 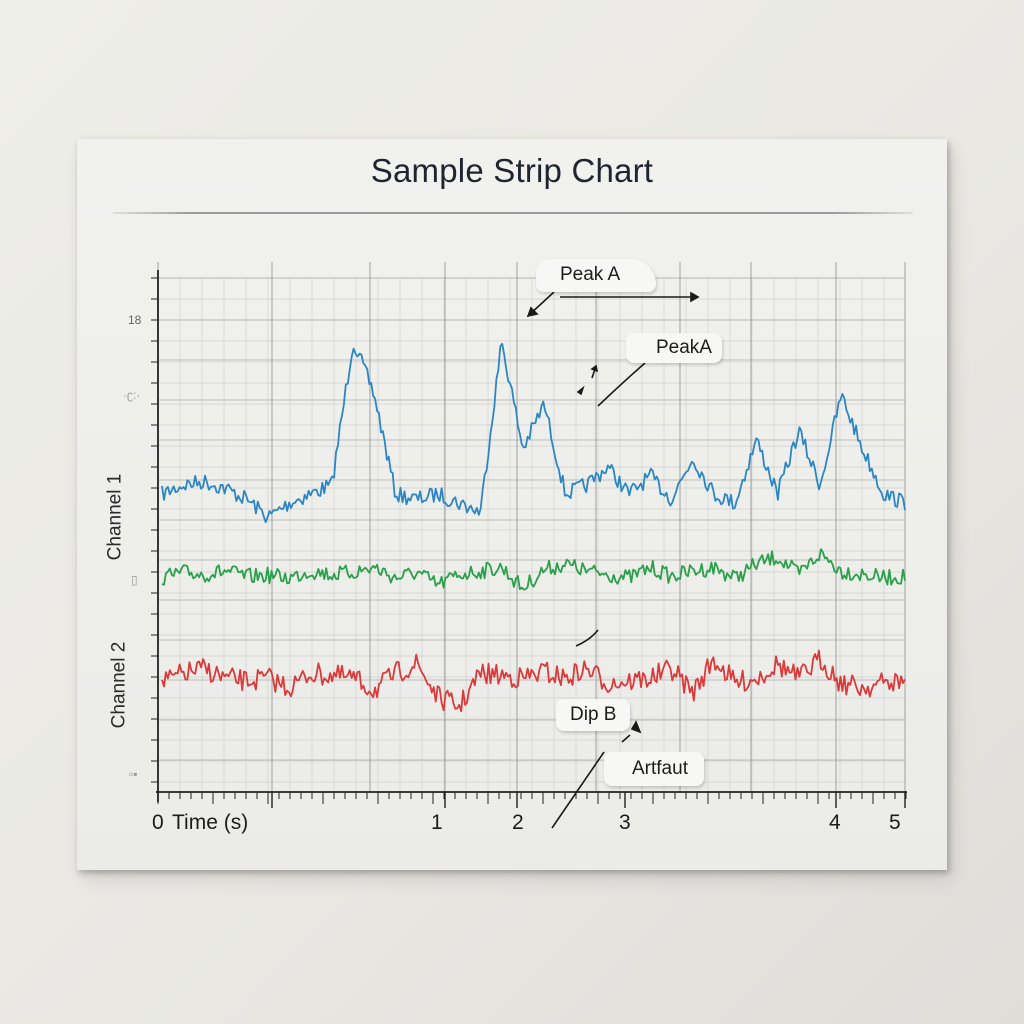 What do you see at coordinates (512, 170) in the screenshot?
I see `chart-title: Sample Strip Chart` at bounding box center [512, 170].